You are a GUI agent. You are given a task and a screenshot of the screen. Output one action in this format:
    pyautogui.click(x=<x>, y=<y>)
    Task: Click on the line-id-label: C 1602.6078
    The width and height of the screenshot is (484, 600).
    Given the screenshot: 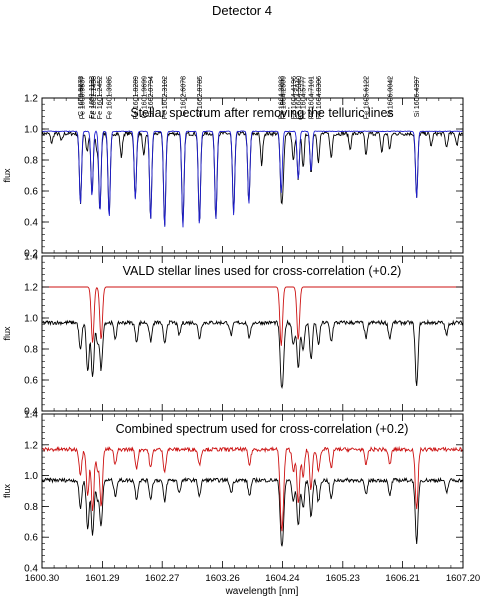 What is the action you would take?
    pyautogui.click(x=183, y=96)
    